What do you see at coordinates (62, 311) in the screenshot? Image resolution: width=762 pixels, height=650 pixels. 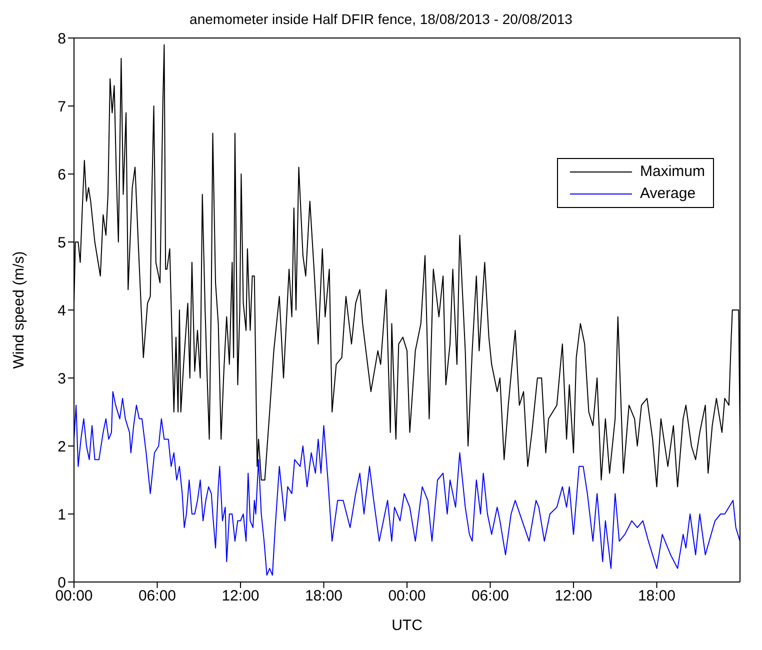 I see `y-tick-label: 4` at bounding box center [62, 311].